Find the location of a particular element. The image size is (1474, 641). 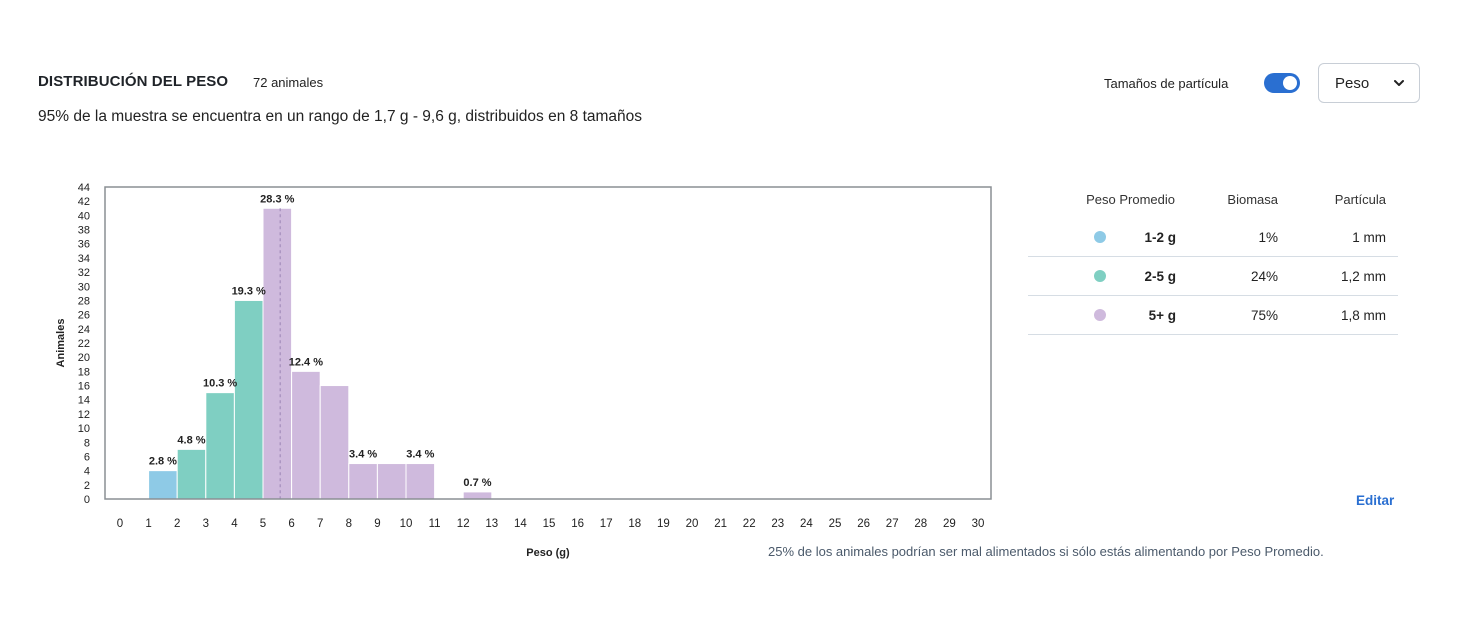

x-tick-label: 4 is located at coordinates (234, 524).